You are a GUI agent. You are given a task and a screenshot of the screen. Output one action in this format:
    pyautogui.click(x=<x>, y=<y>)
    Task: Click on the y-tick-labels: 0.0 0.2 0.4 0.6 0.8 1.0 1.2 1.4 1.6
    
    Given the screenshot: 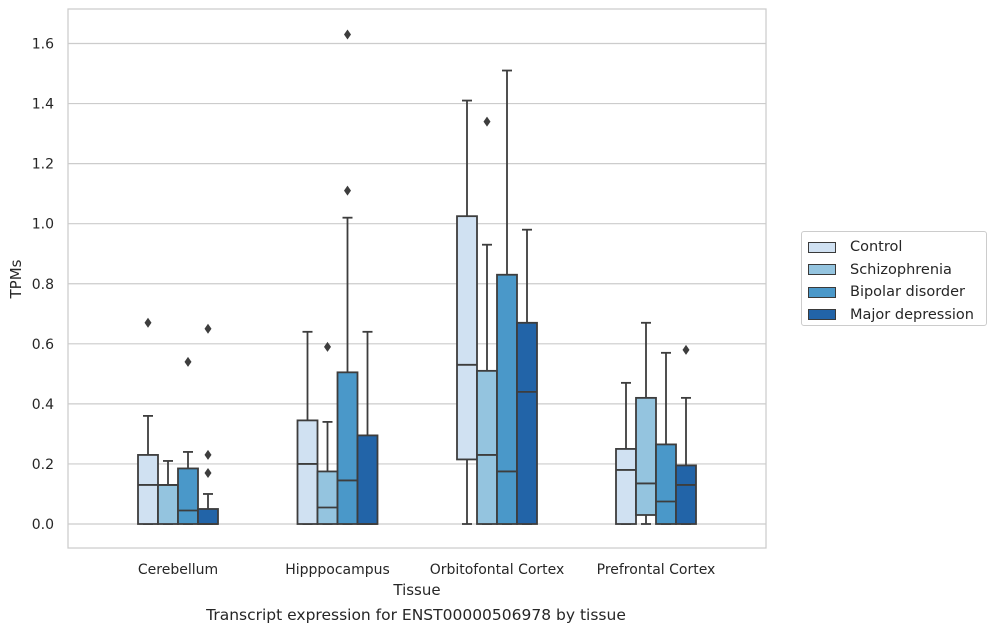 What is the action you would take?
    pyautogui.click(x=43, y=285)
    